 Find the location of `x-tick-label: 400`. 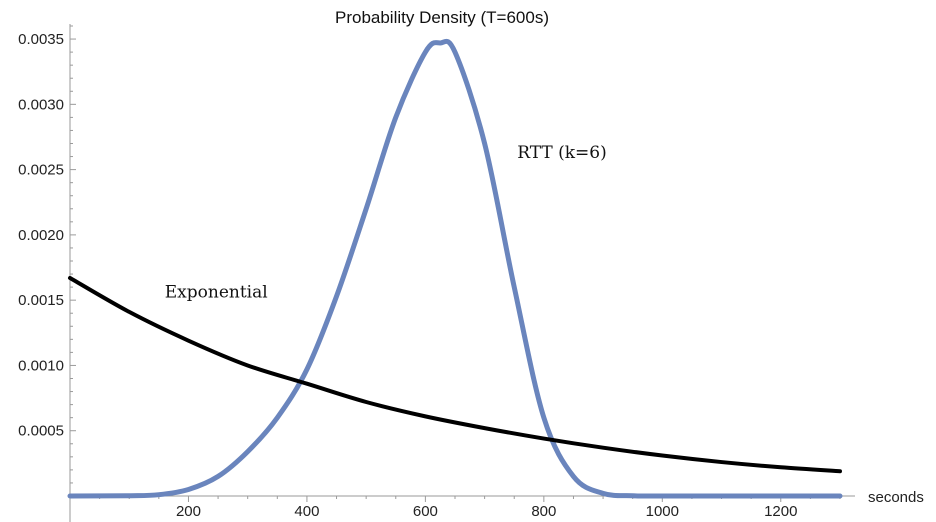

x-tick-label: 400 is located at coordinates (306, 511).